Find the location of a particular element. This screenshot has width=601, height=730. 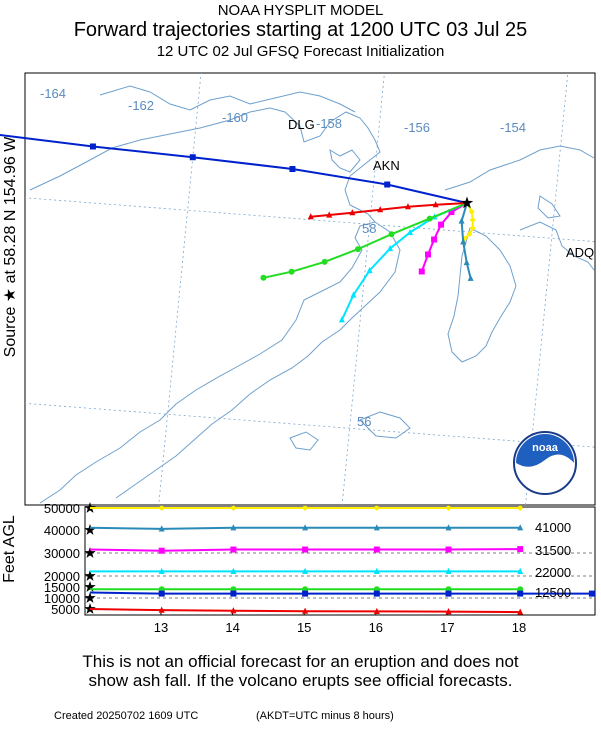

time-tick-label: 14 is located at coordinates (232, 627).